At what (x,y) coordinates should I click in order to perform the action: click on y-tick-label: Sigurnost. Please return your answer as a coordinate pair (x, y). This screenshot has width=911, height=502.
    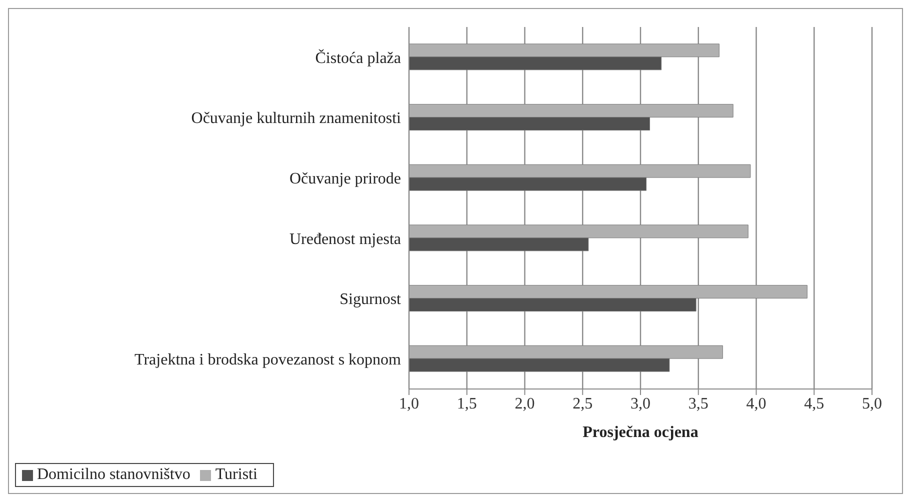
    Looking at the image, I should click on (371, 299).